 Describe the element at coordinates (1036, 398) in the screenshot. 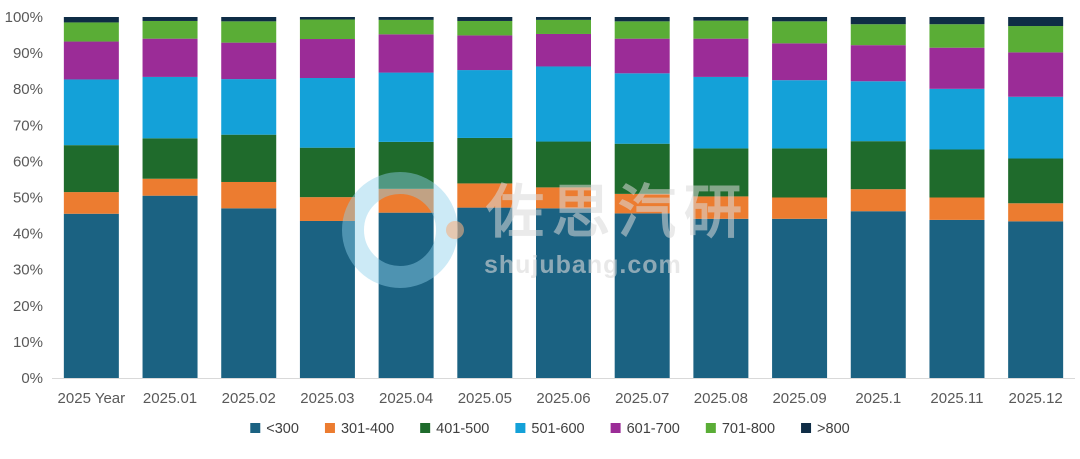

I see `x-tick-label: 2025.12` at that location.